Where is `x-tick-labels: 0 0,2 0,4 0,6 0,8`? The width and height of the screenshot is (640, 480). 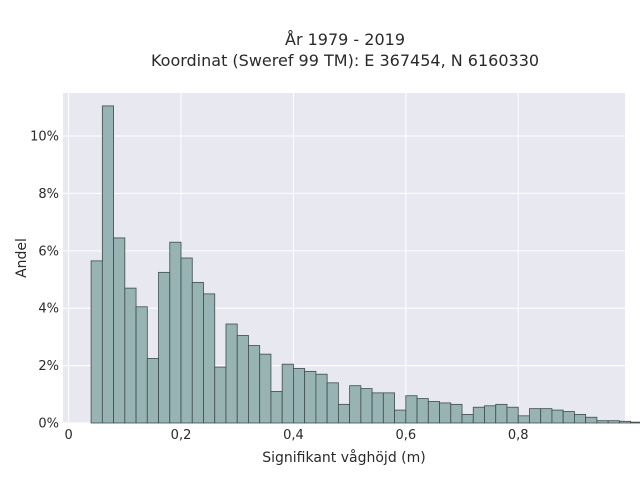
x-tick-labels: 0 0,2 0,4 0,6 0,8 is located at coordinates (296, 435).